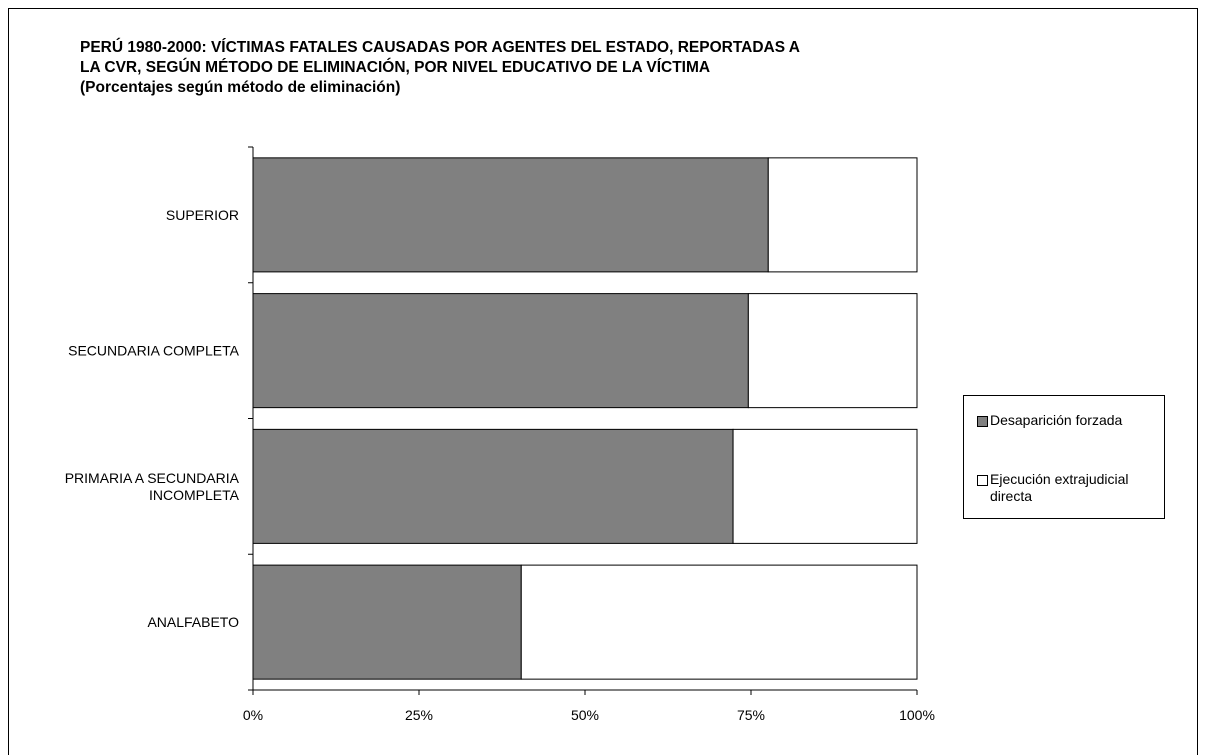  I want to click on category-label-line: PRIMARIA A SECUNDARIA, so click(152, 478).